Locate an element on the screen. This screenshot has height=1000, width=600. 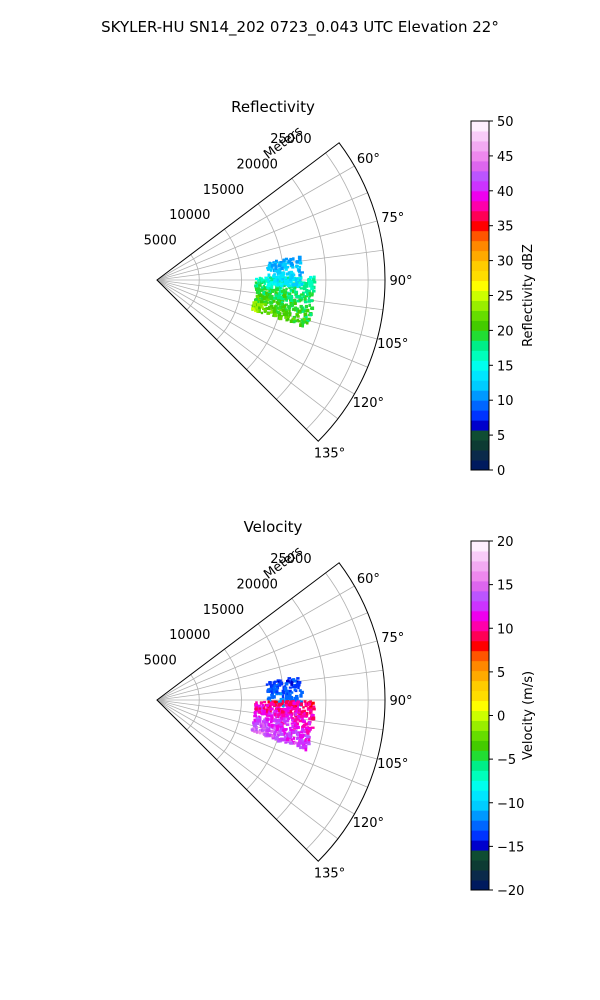
colorbar-label: Velocity (m/s) is located at coordinates (528, 715).